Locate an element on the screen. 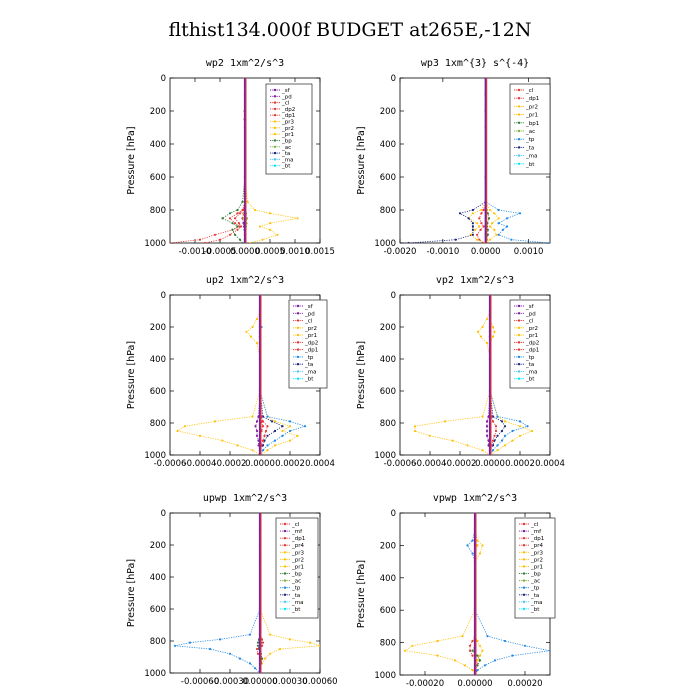 Image resolution: width=700 pixels, height=700 pixels. legend-marker-pr3 is located at coordinates (524, 552).